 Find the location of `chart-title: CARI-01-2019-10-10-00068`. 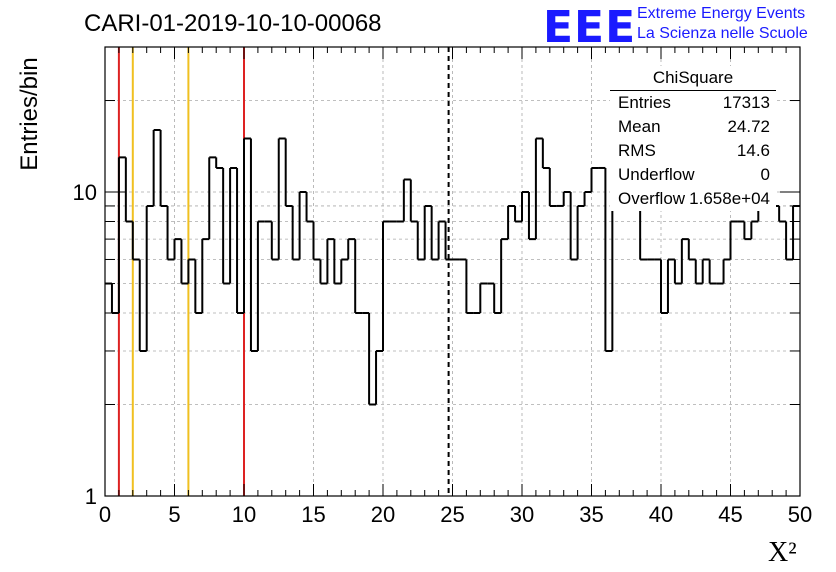

chart-title: CARI-01-2019-10-10-00068 is located at coordinates (233, 23).